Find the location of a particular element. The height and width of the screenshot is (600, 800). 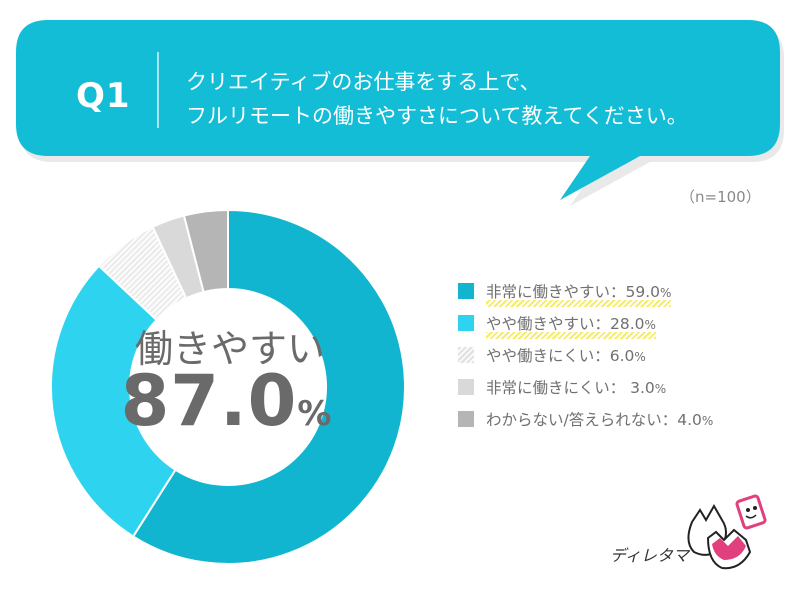

question-label: Q1 is located at coordinates (103, 96).